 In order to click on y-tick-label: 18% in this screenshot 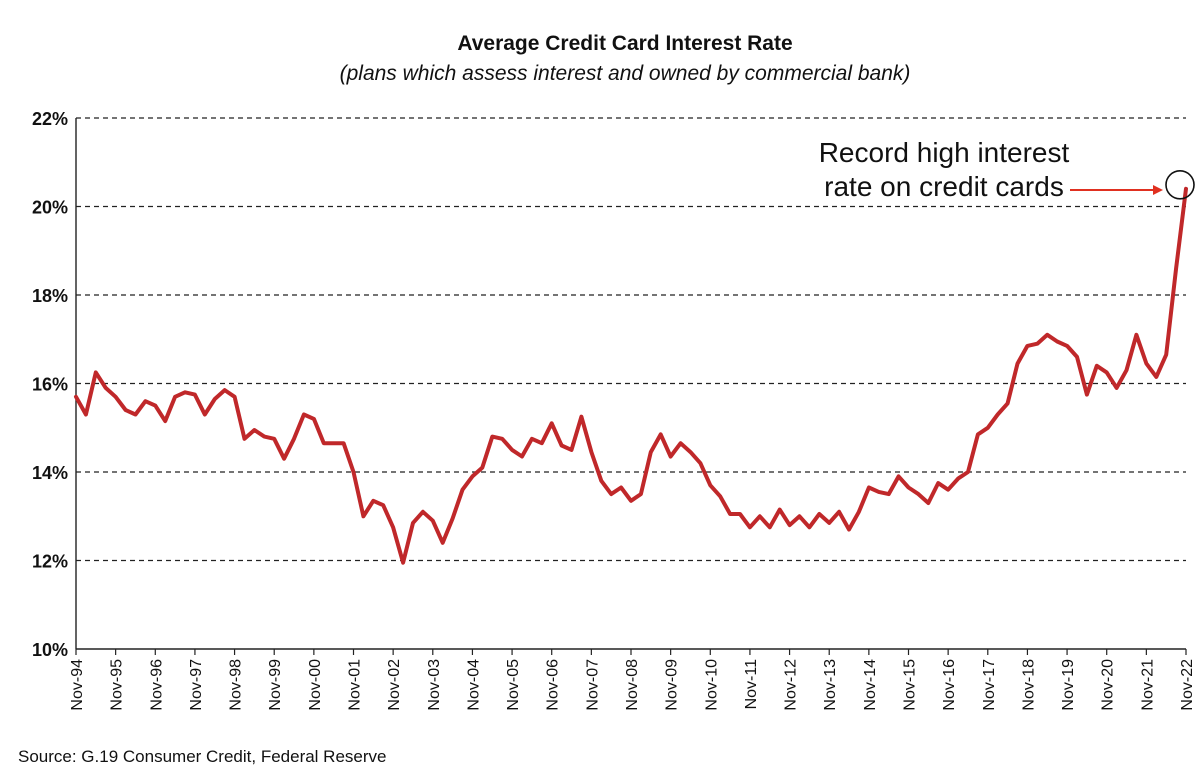, I will do `click(50, 296)`.